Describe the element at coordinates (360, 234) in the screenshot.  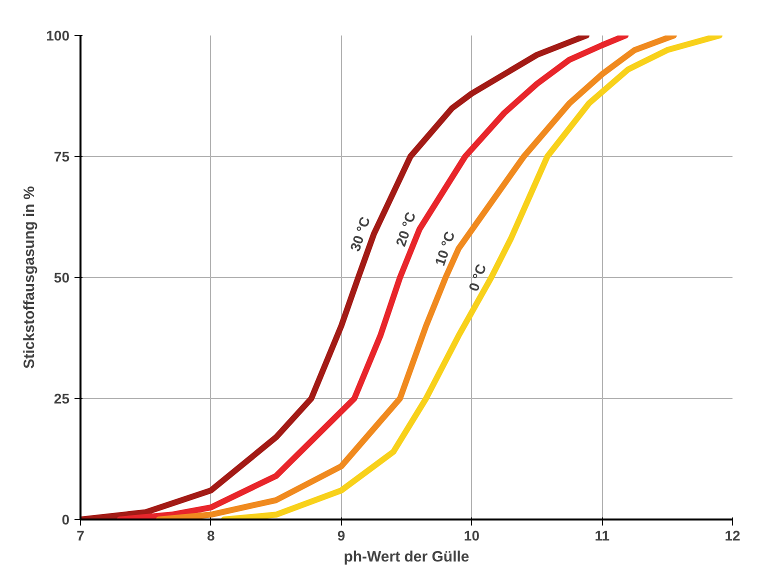
I see `annotation: 30 °C` at that location.